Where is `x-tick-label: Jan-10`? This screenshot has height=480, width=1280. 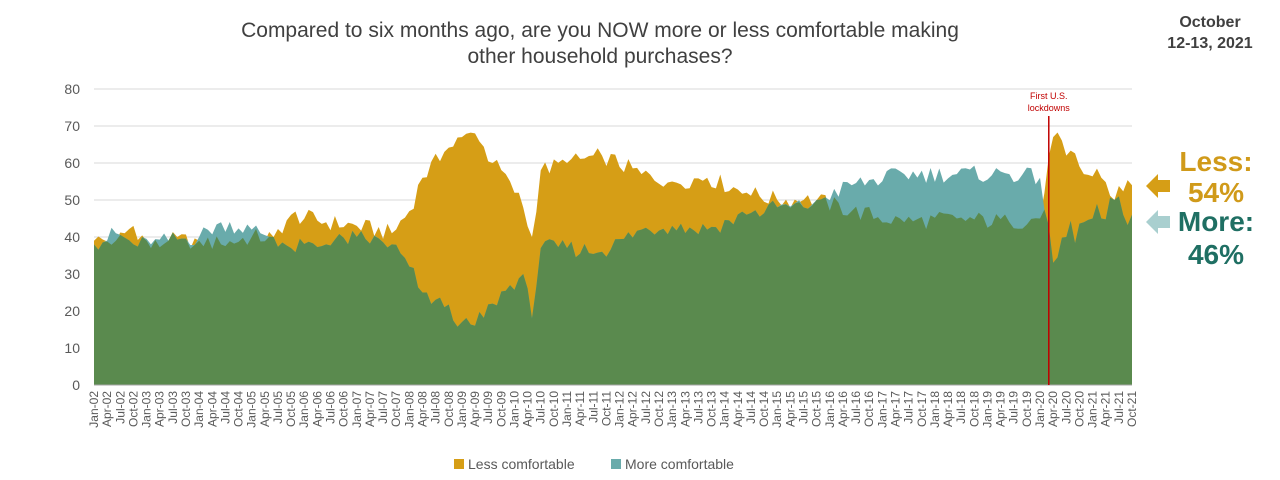 x-tick-label: Jan-10 is located at coordinates (515, 409).